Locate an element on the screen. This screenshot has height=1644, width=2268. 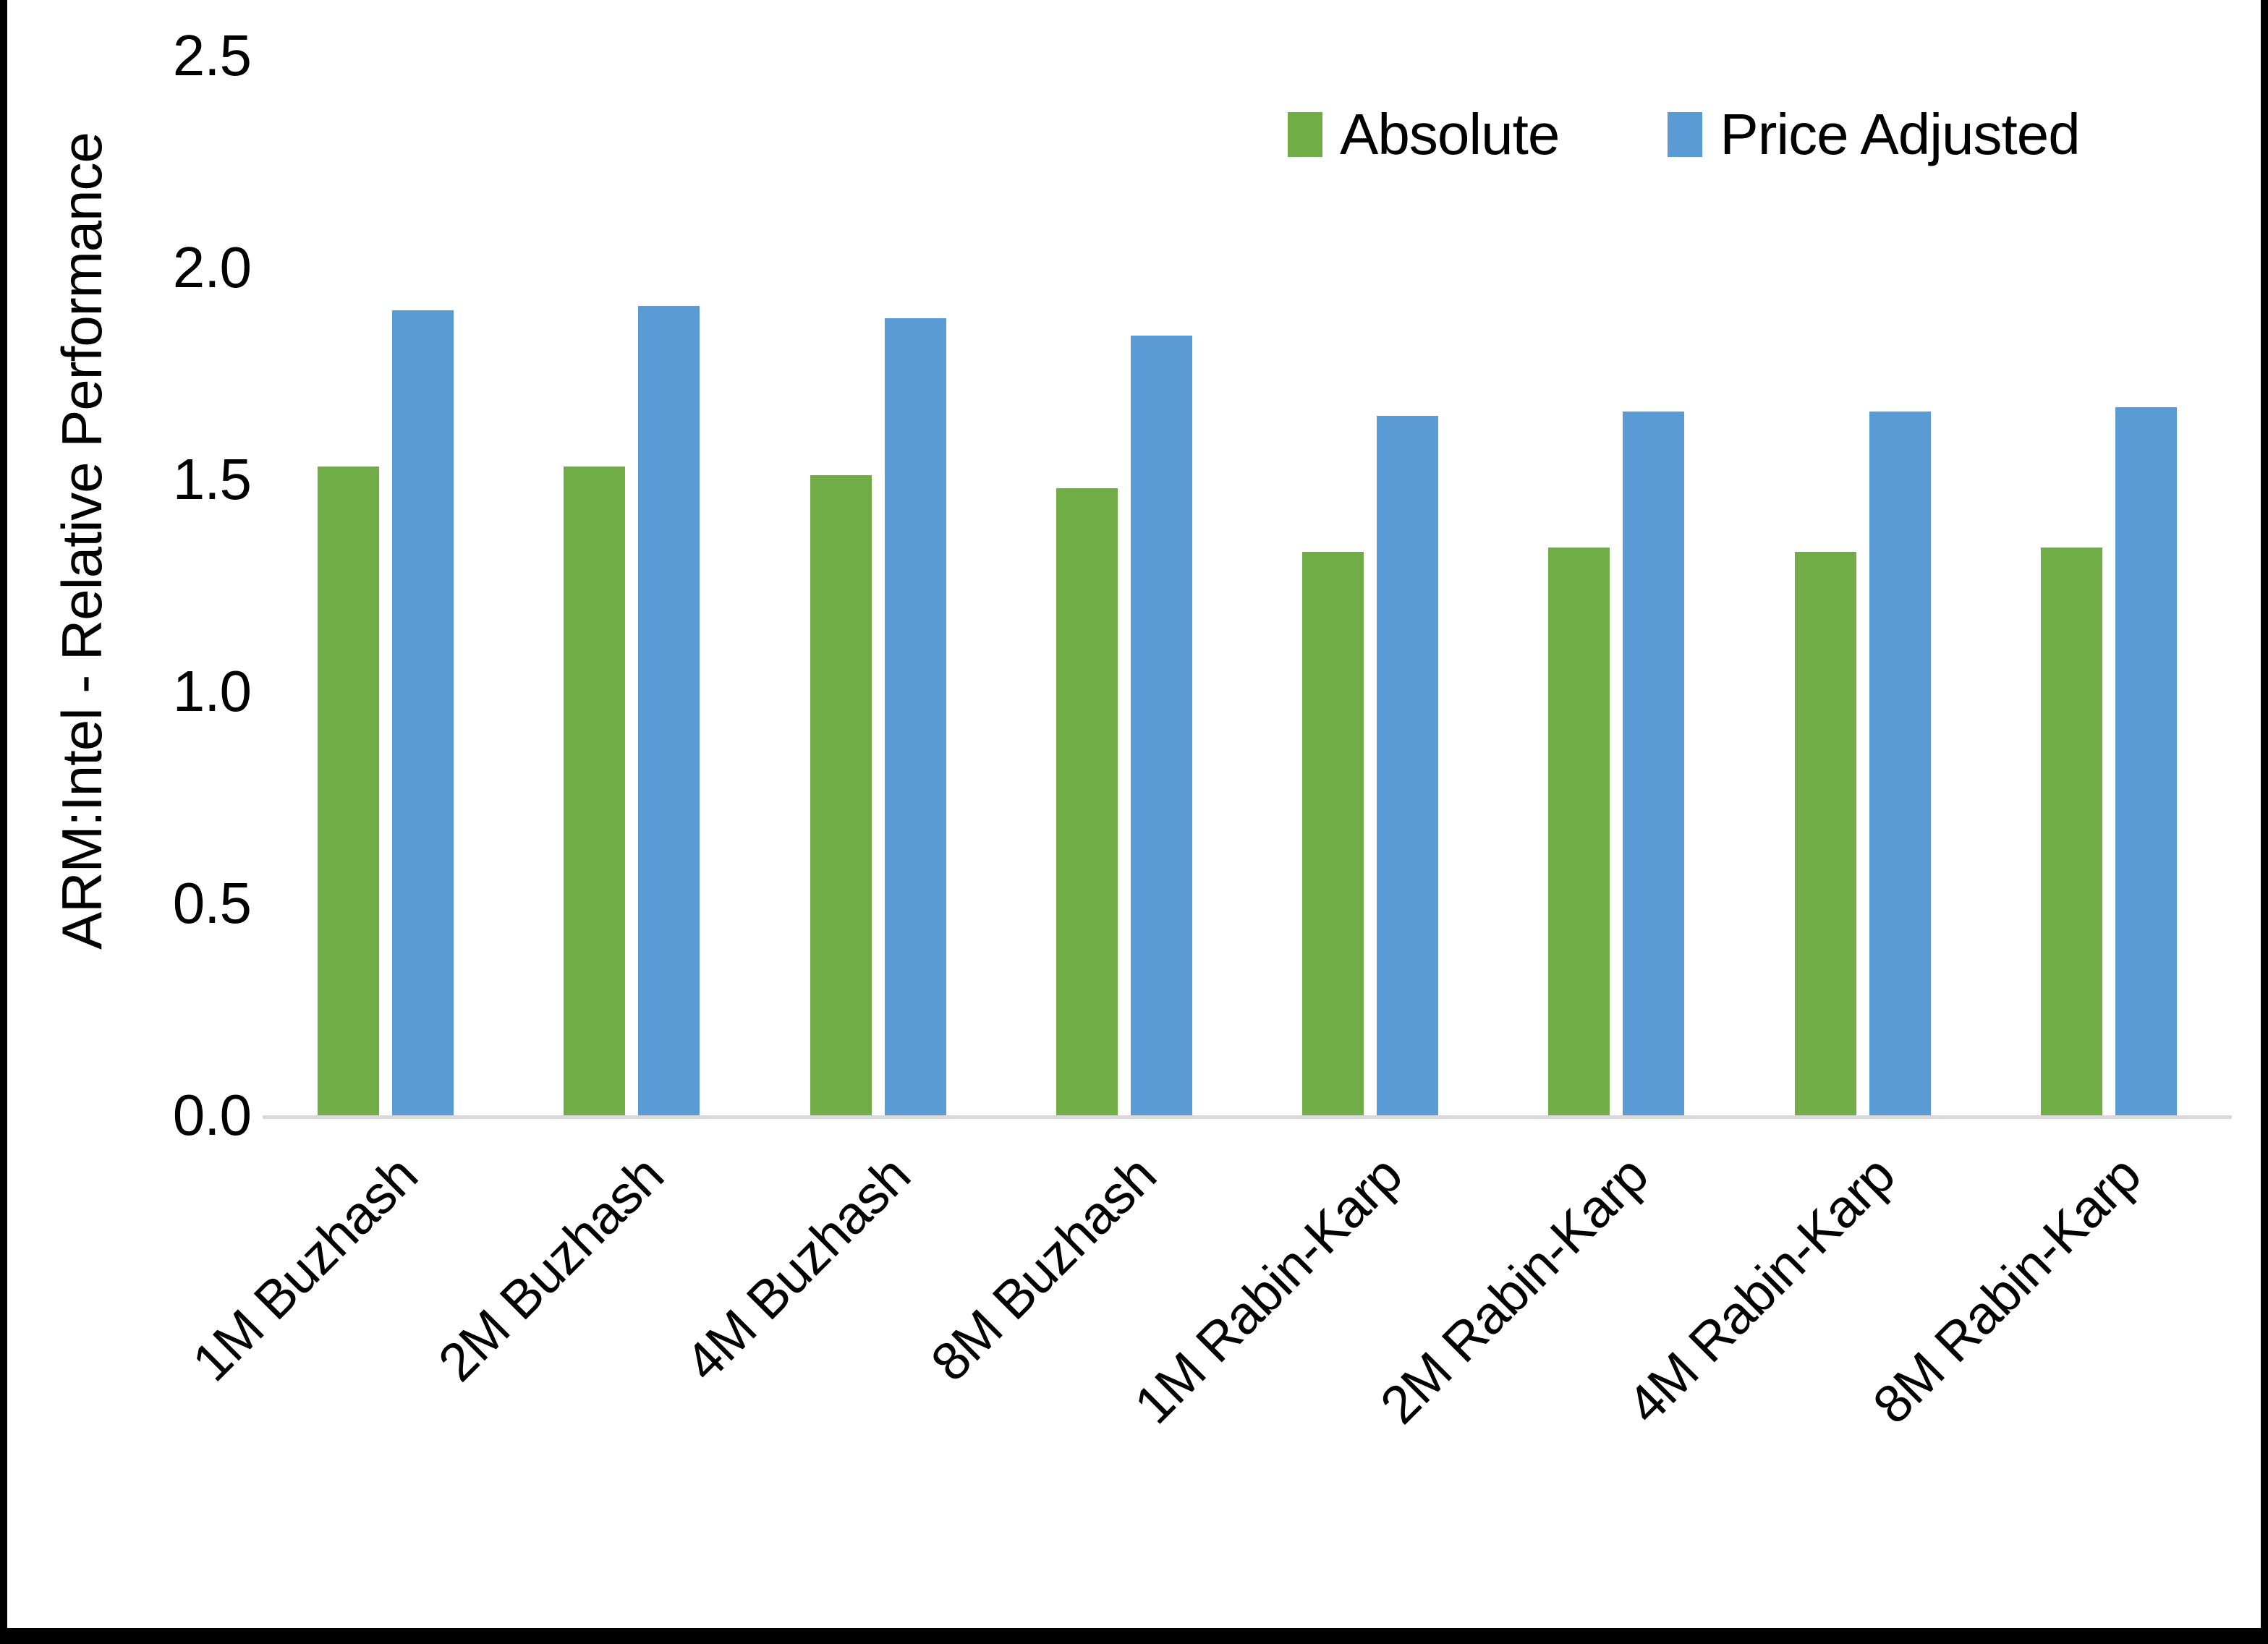
legend-label: Absolute is located at coordinates (1450, 134).